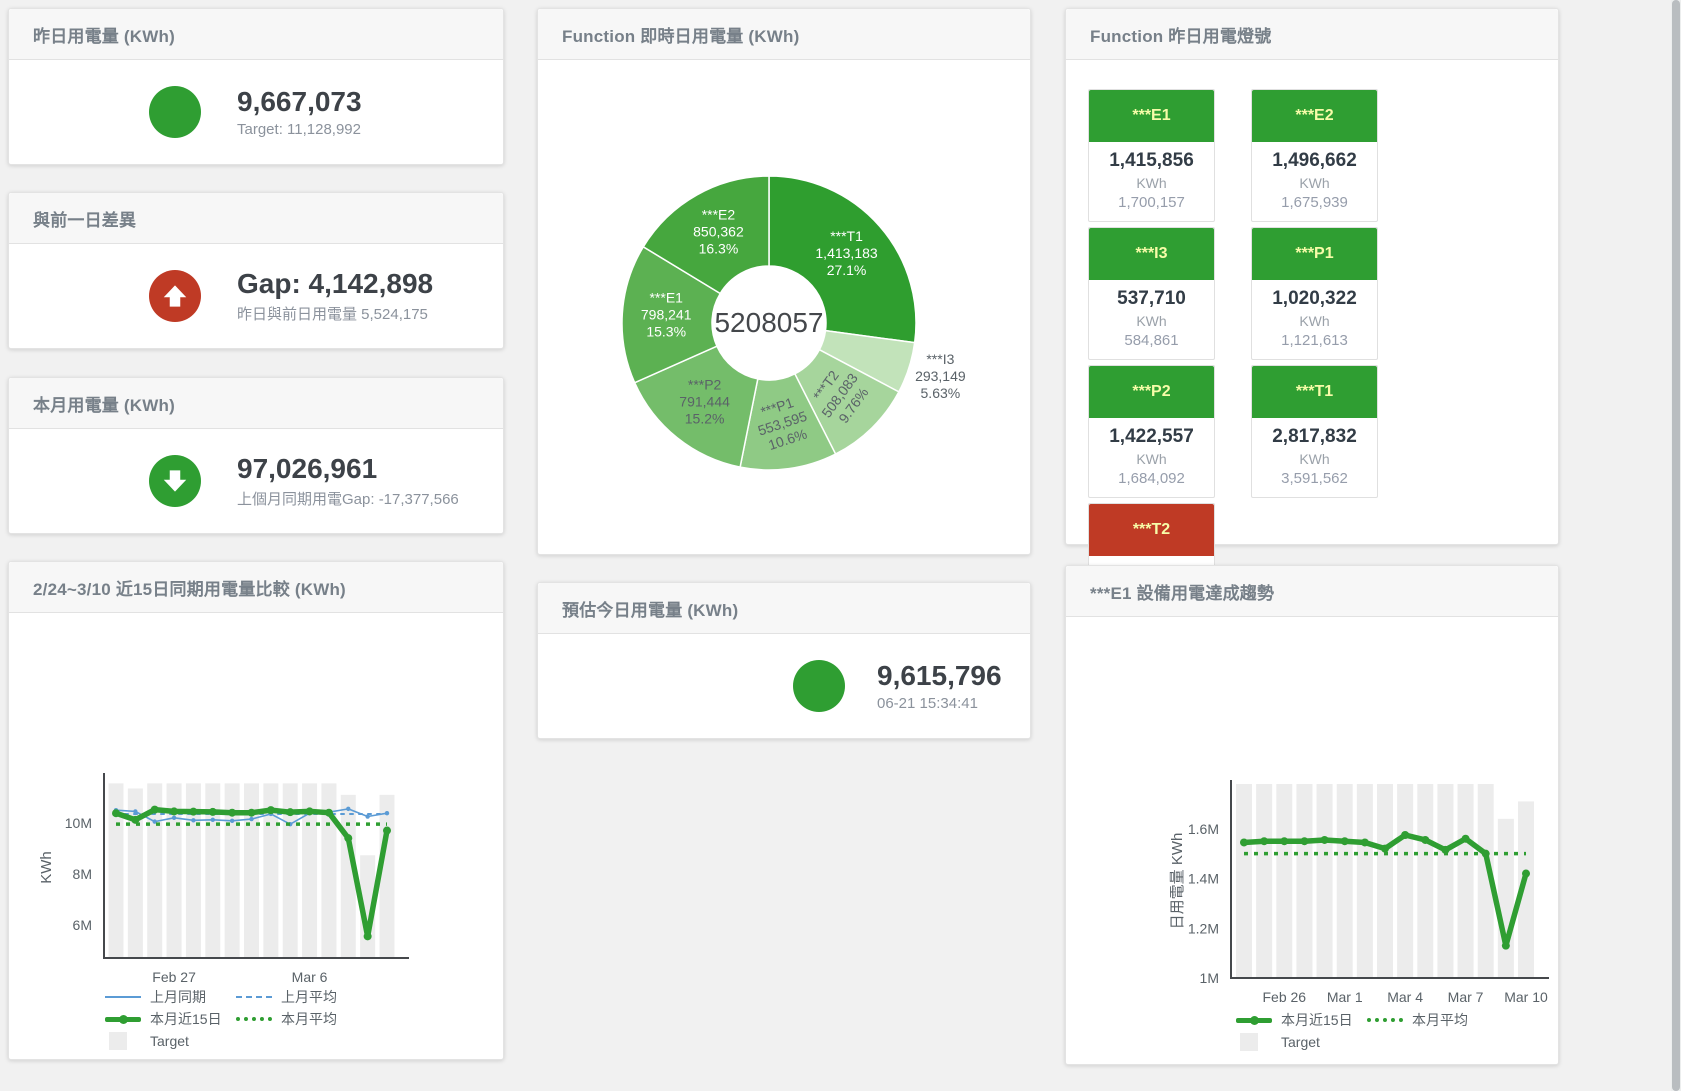  Describe the element at coordinates (256, 403) in the screenshot. I see `panel-header: 本月用電量 (KWh)` at that location.